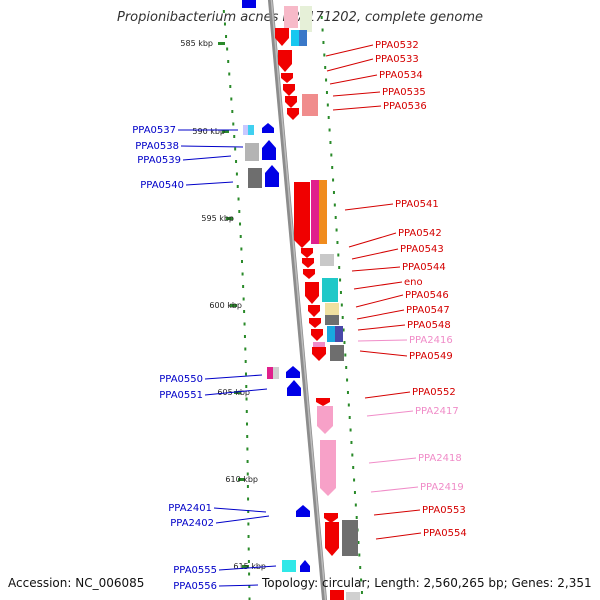  What do you see at coordinates (195, 586) in the screenshot?
I see `gene-label-ppa0556: PPA0556` at bounding box center [195, 586].